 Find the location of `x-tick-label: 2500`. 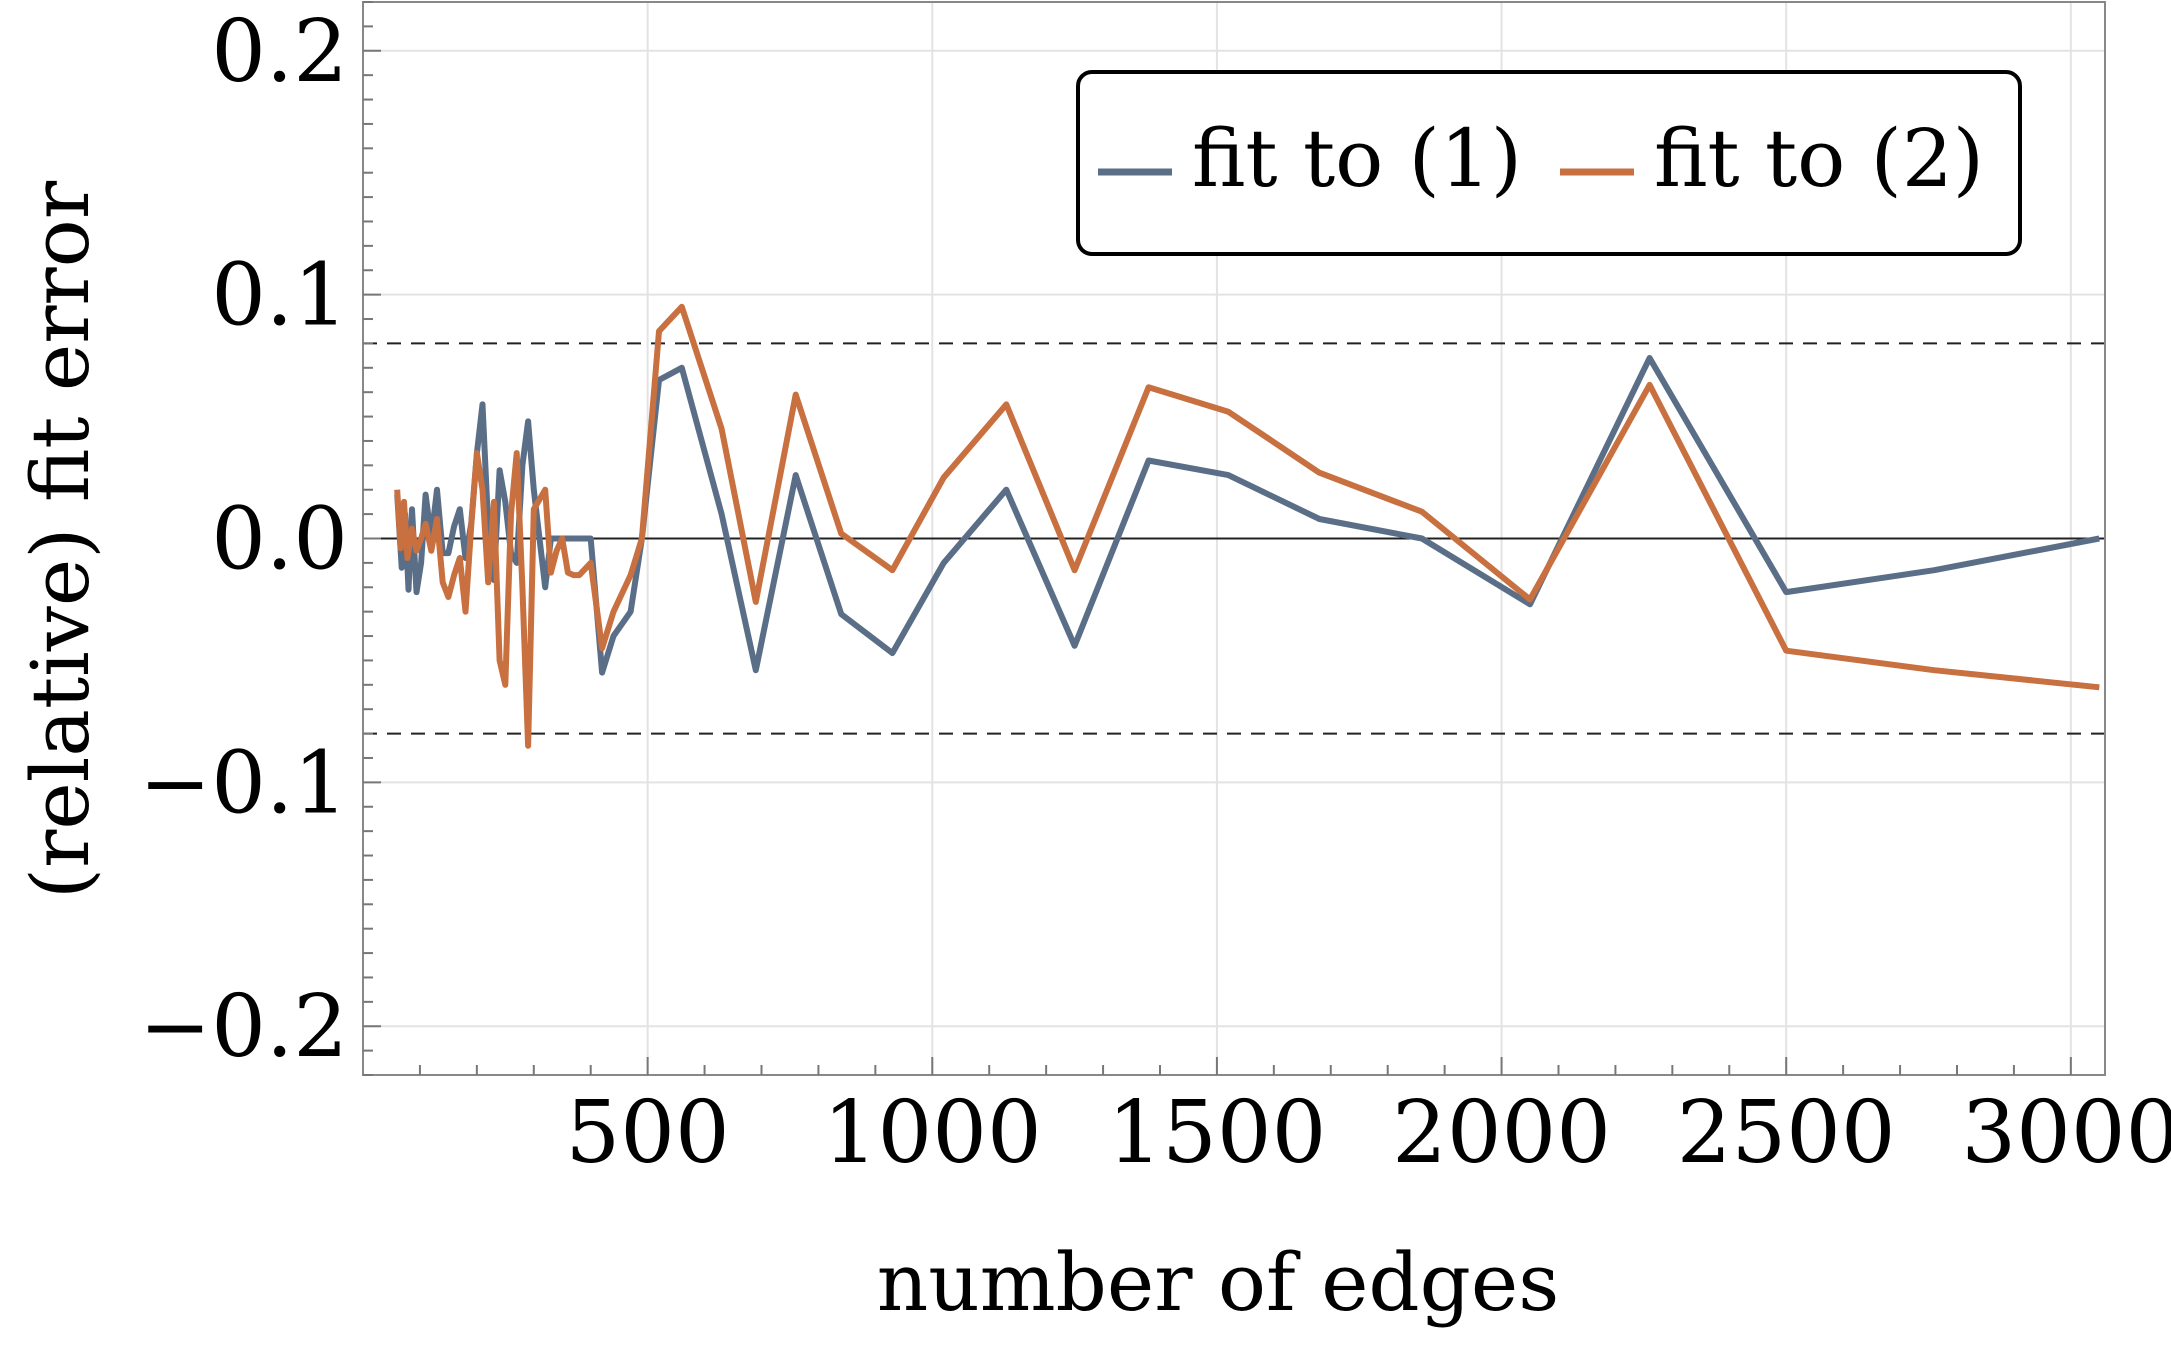

x-tick-label: 2500 is located at coordinates (1786, 1133).